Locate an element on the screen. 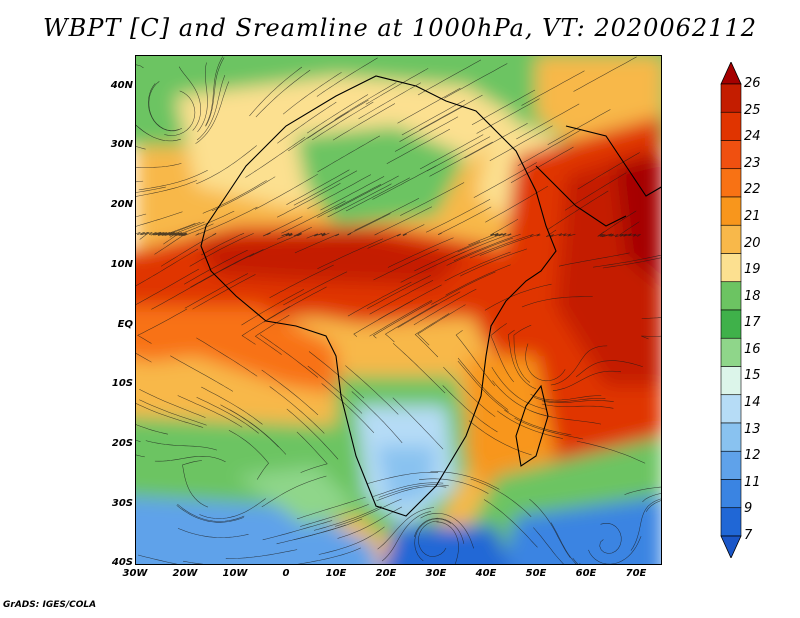 This screenshot has height=618, width=800. lon-label: 10E is located at coordinates (336, 573).